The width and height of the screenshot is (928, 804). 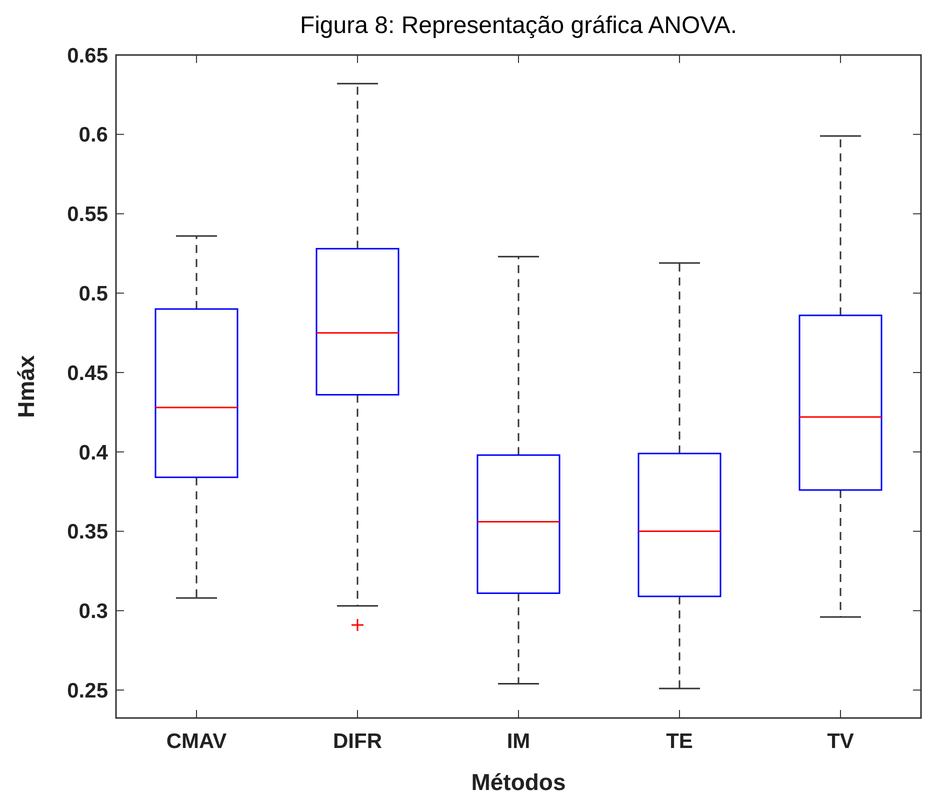 What do you see at coordinates (87, 373) in the screenshot?
I see `y-tick-label: 0.45` at bounding box center [87, 373].